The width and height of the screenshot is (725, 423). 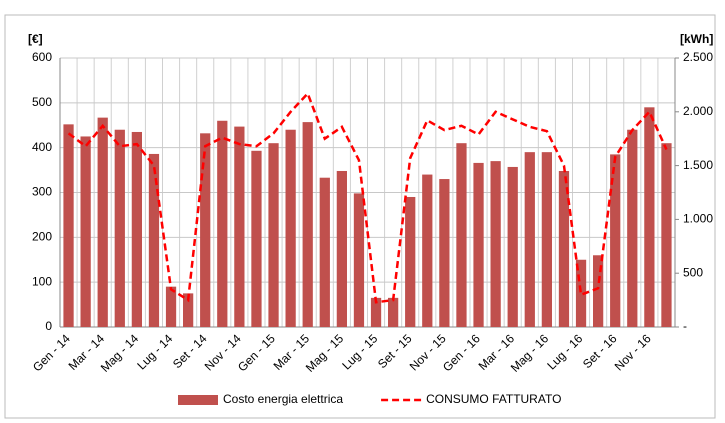 What do you see at coordinates (696, 39) in the screenshot?
I see `y2-axis-title: [kWh]` at bounding box center [696, 39].